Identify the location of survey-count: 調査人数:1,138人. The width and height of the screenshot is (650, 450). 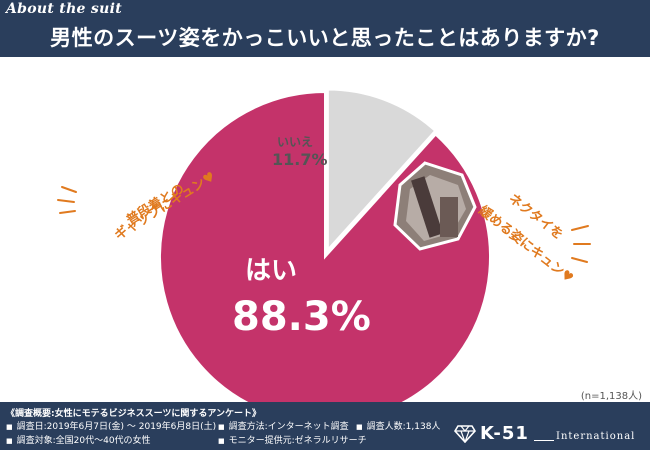
(398, 425).